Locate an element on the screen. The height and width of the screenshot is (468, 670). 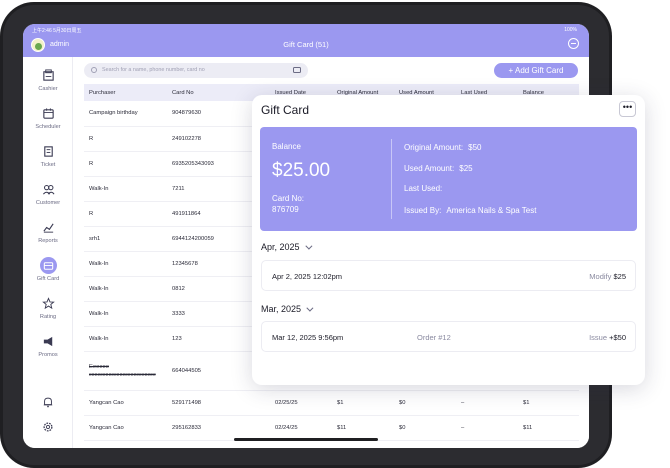
transaction-amount: $25 is located at coordinates (619, 276).